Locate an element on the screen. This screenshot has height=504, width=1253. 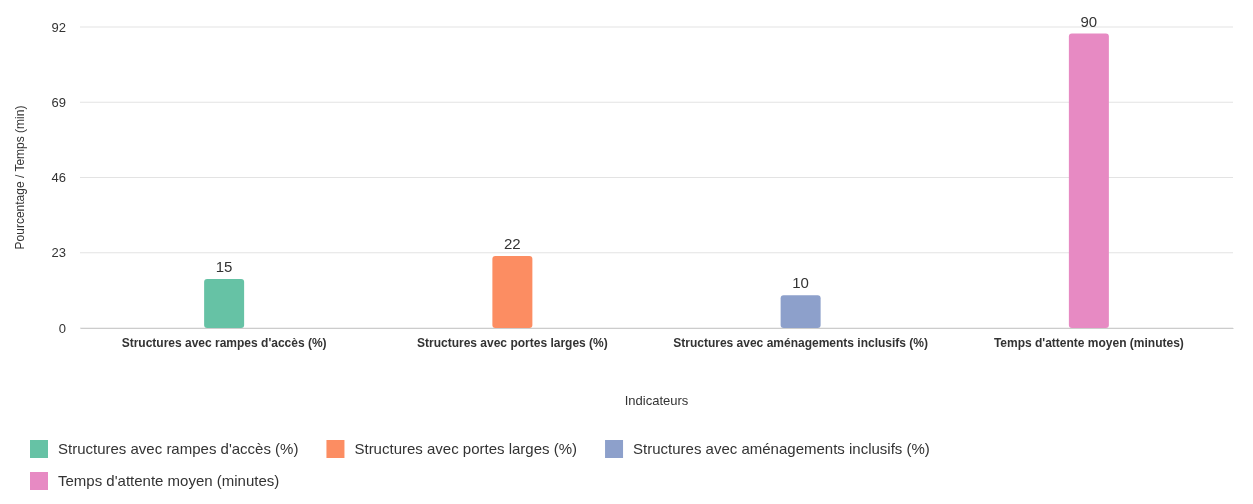
data-label: 22 is located at coordinates (512, 244).